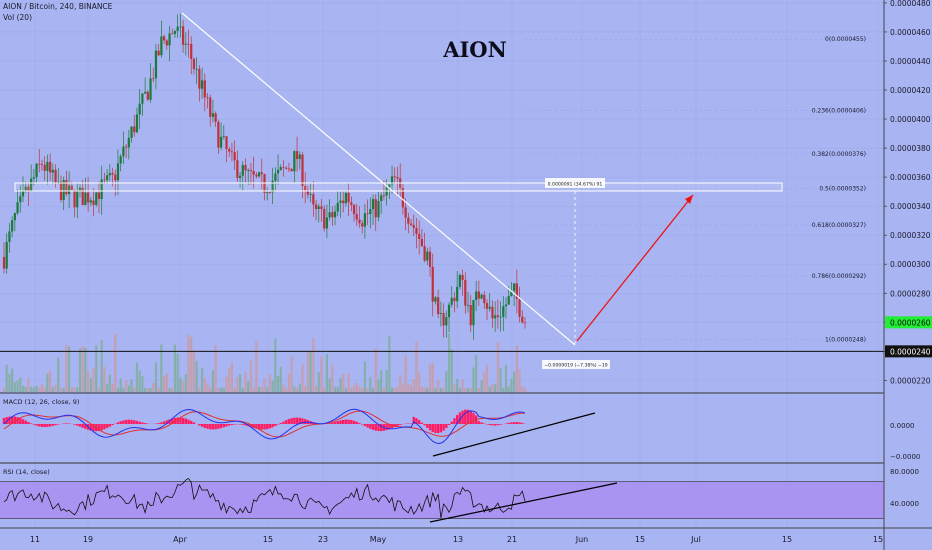 This screenshot has width=932, height=550. What do you see at coordinates (88, 539) in the screenshot?
I see `time-label: 19` at bounding box center [88, 539].